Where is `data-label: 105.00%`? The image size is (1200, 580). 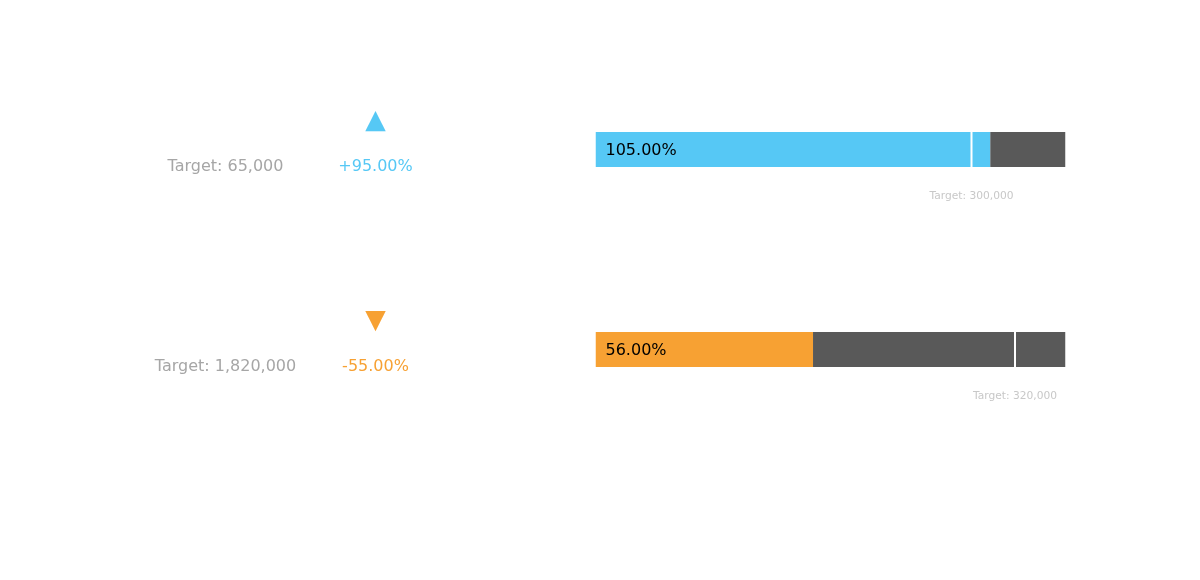 data-label: 105.00% is located at coordinates (641, 149).